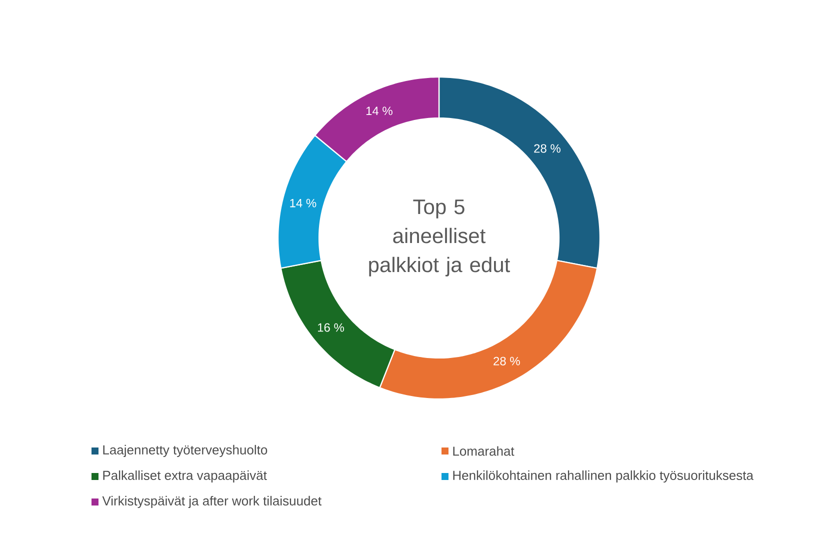 Image resolution: width=831 pixels, height=547 pixels. What do you see at coordinates (439, 238) in the screenshot?
I see `text: Top 5 aineelliset palkkiot ja edut` at bounding box center [439, 238].